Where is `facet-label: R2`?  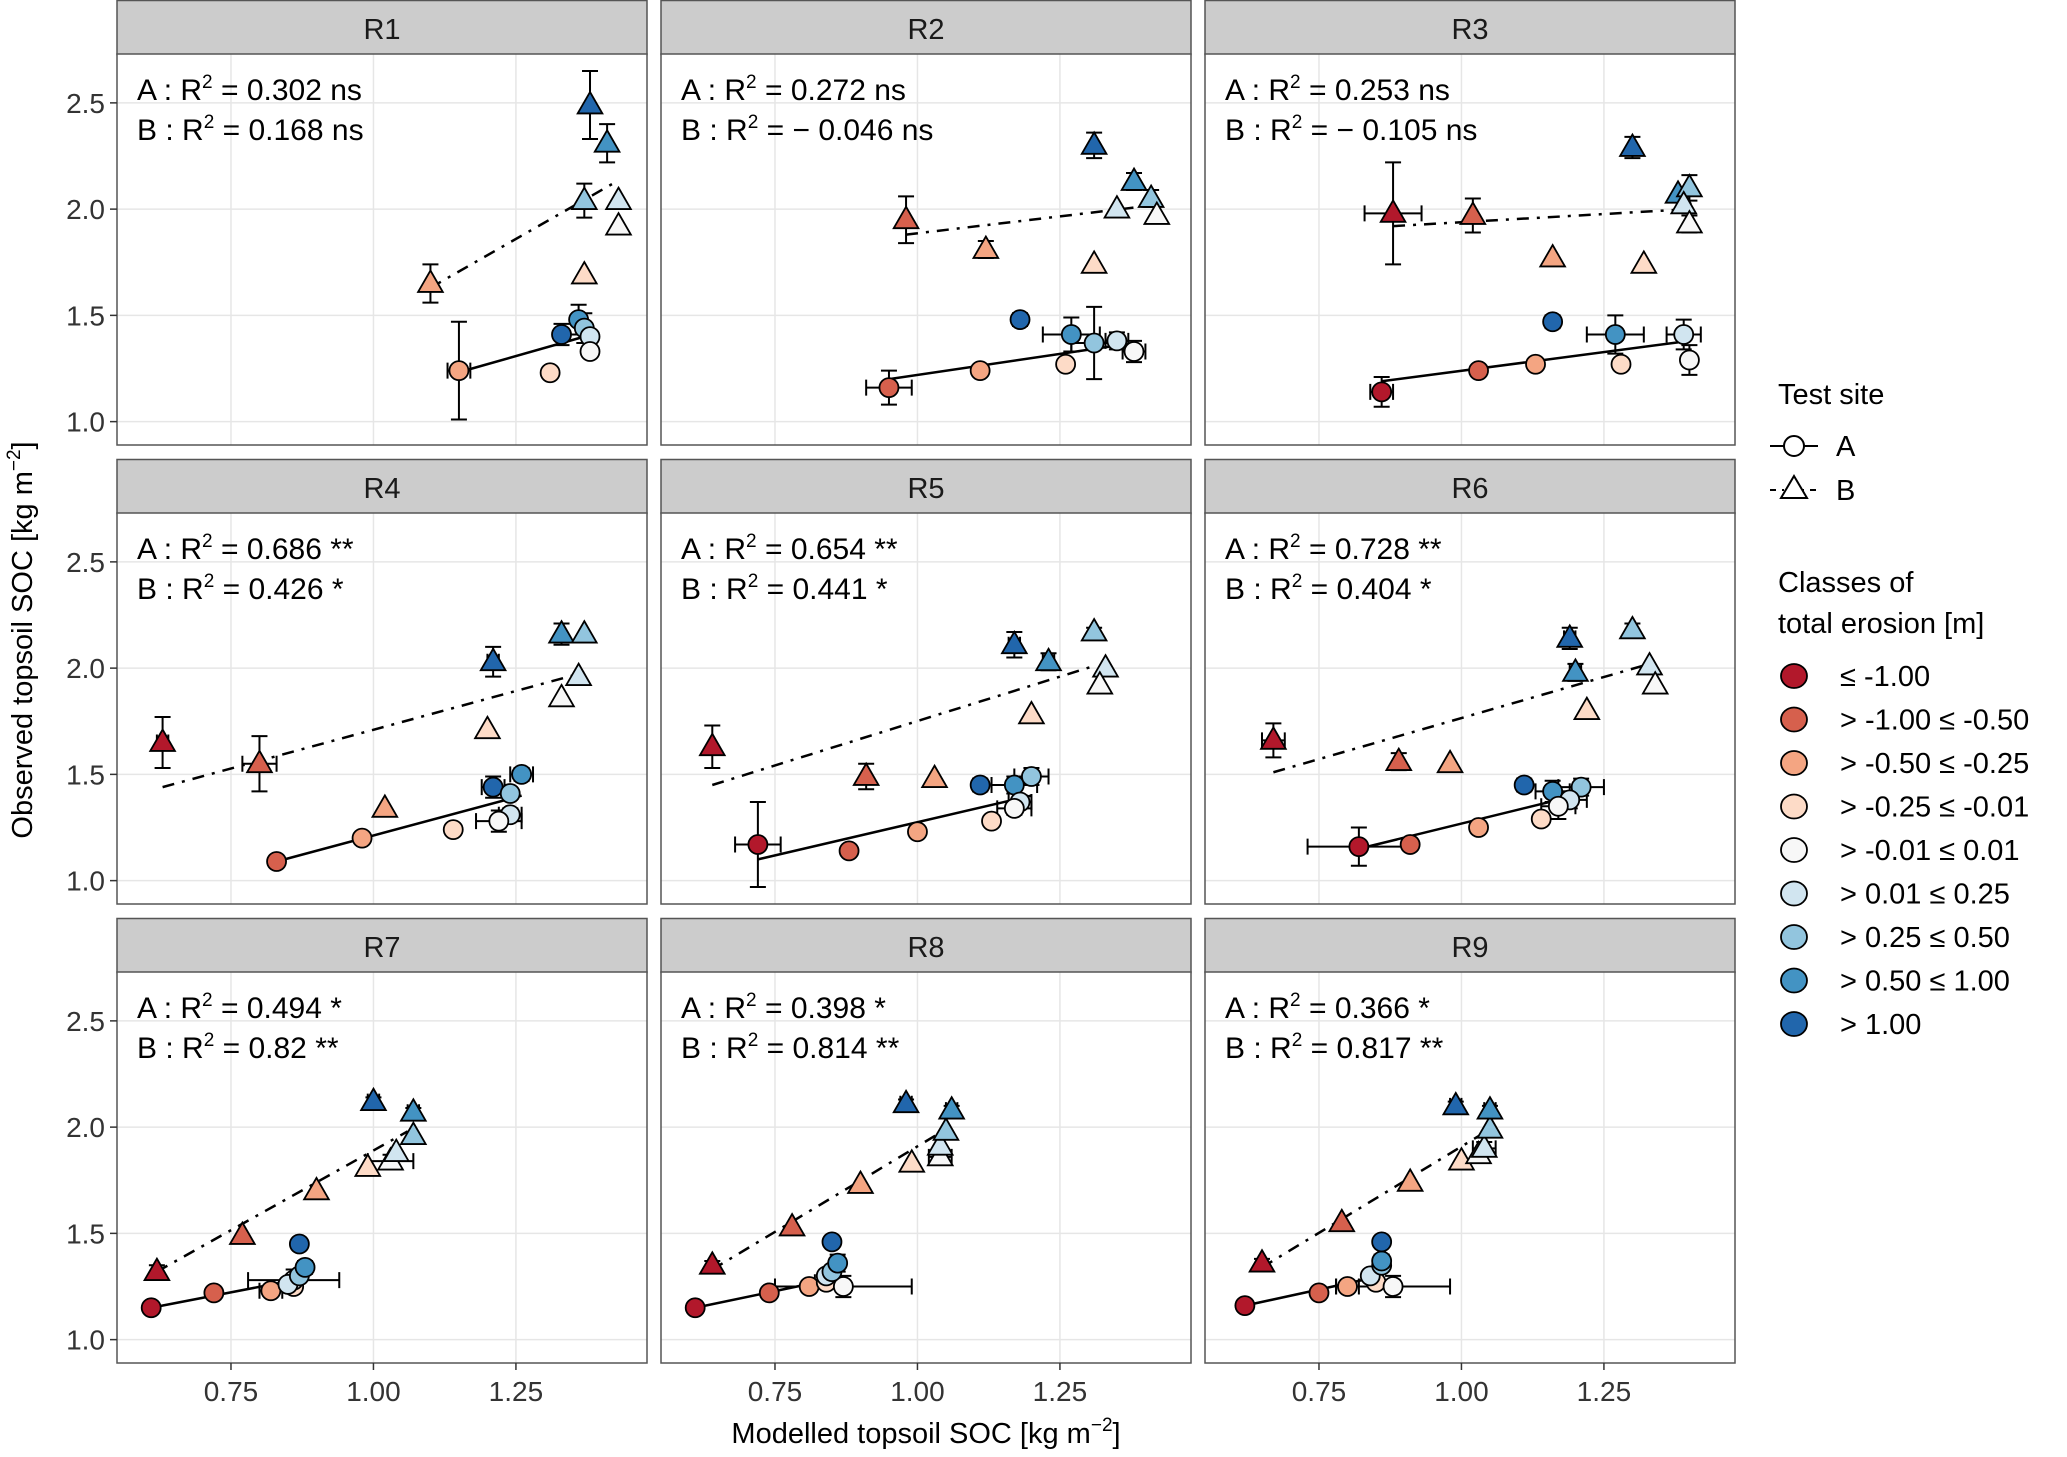 facet-label: R2 is located at coordinates (925, 30).